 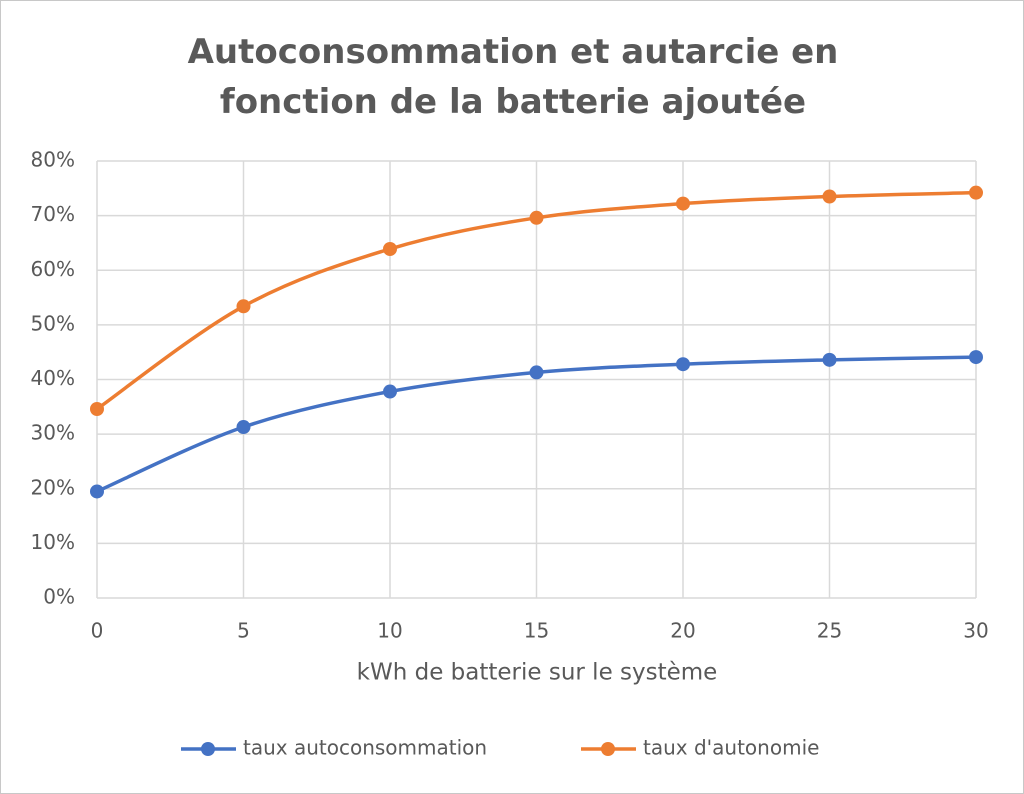 What do you see at coordinates (365, 748) in the screenshot?
I see `legend-label: taux autoconsommation` at bounding box center [365, 748].